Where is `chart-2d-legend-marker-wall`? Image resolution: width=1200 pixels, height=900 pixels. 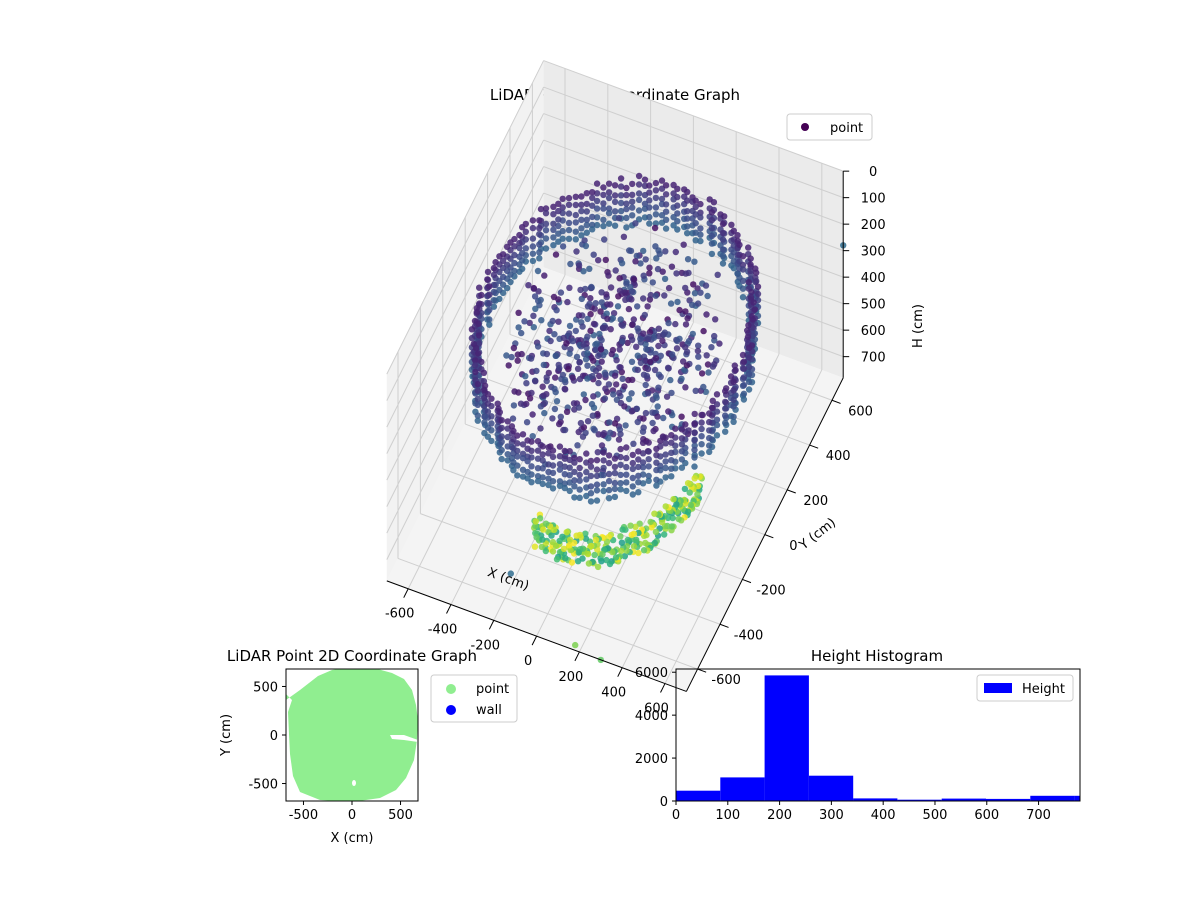 chart-2d-legend-marker-wall is located at coordinates (451, 710).